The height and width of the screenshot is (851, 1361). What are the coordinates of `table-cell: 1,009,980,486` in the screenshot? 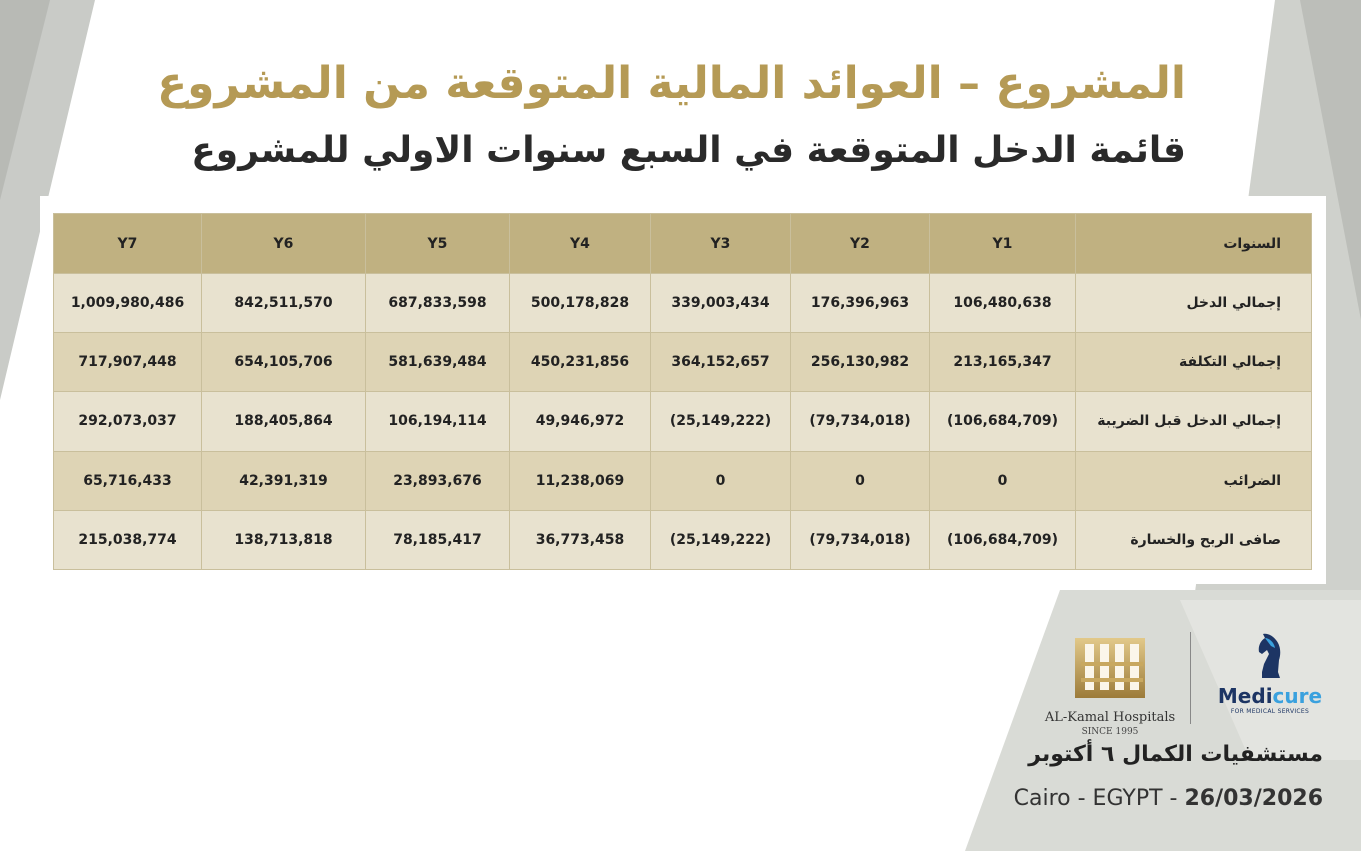 It's located at (127, 303).